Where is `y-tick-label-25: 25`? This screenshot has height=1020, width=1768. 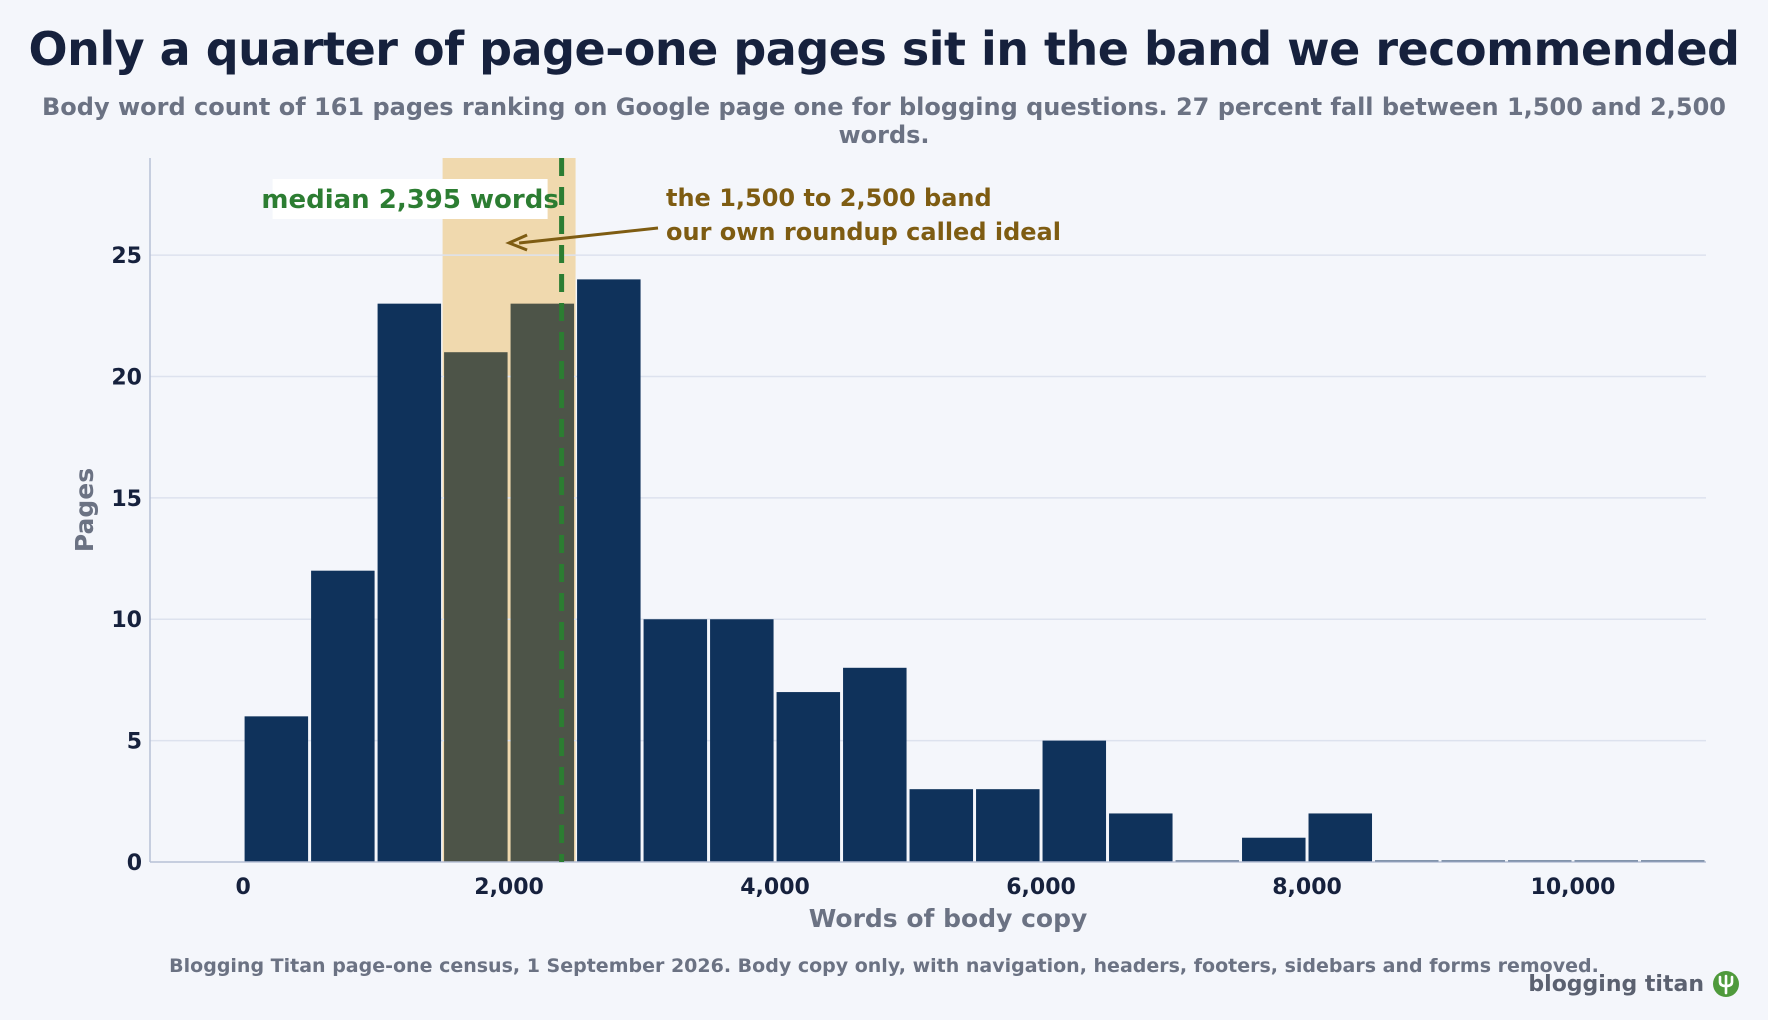
y-tick-label-25: 25 is located at coordinates (126, 256).